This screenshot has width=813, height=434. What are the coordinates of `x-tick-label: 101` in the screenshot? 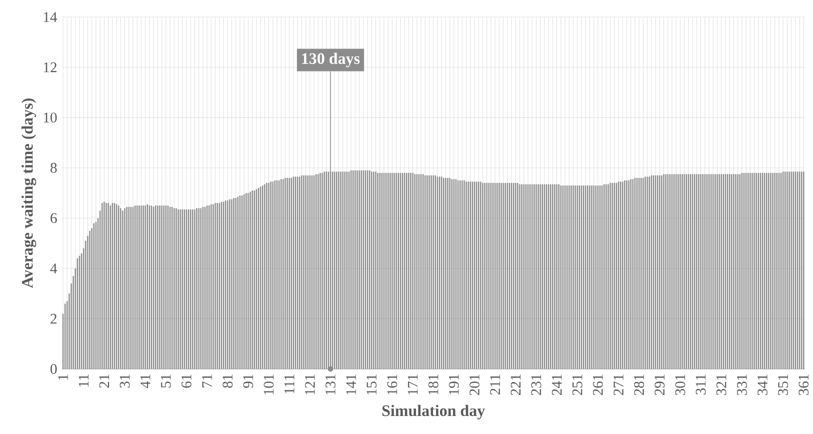 It's located at (269, 384).